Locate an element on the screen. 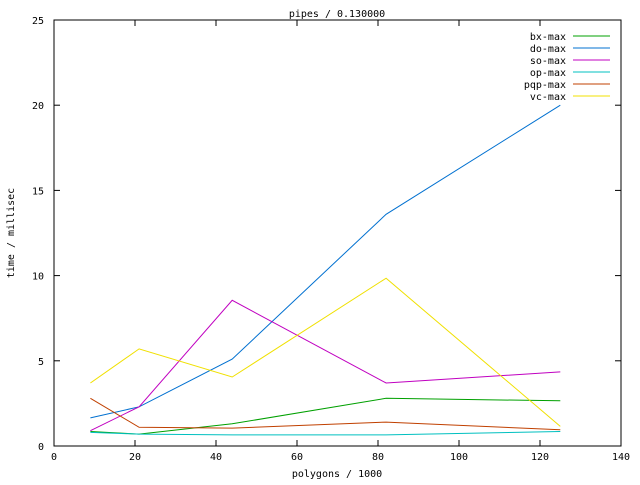 Image resolution: width=640 pixels, height=485 pixels. legend-label: do-max is located at coordinates (548, 49).